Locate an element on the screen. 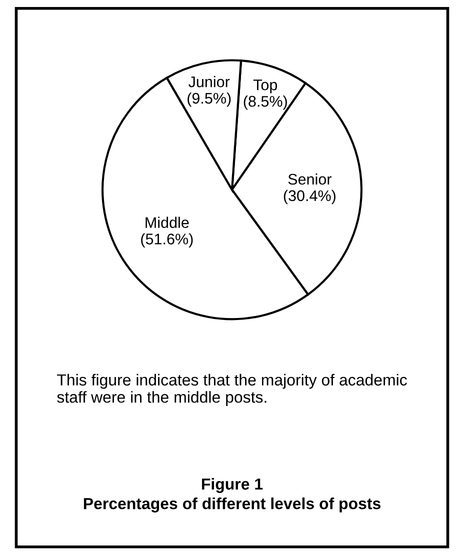  data-label: (51.6%) is located at coordinates (167, 240).